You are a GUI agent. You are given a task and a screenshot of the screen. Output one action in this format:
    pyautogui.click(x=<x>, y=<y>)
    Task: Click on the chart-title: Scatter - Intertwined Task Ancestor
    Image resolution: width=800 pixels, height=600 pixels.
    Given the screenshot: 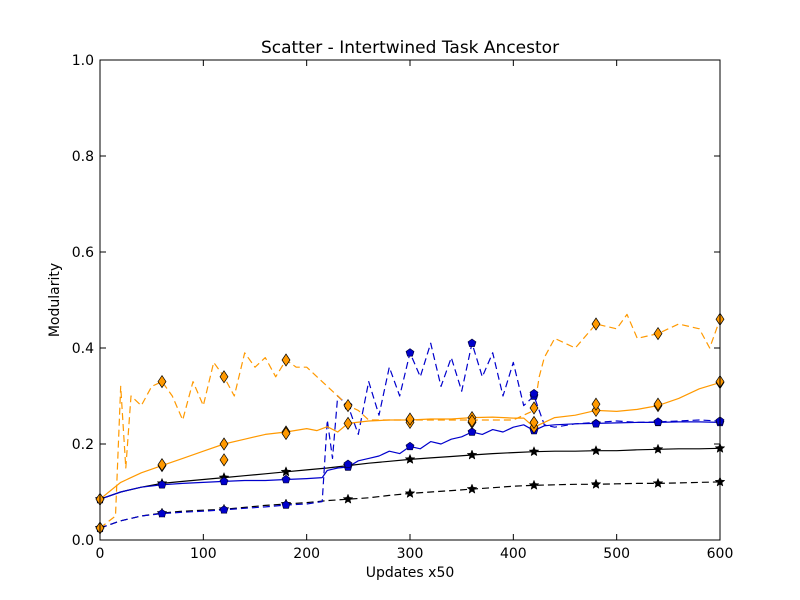 What is the action you would take?
    pyautogui.click(x=410, y=48)
    